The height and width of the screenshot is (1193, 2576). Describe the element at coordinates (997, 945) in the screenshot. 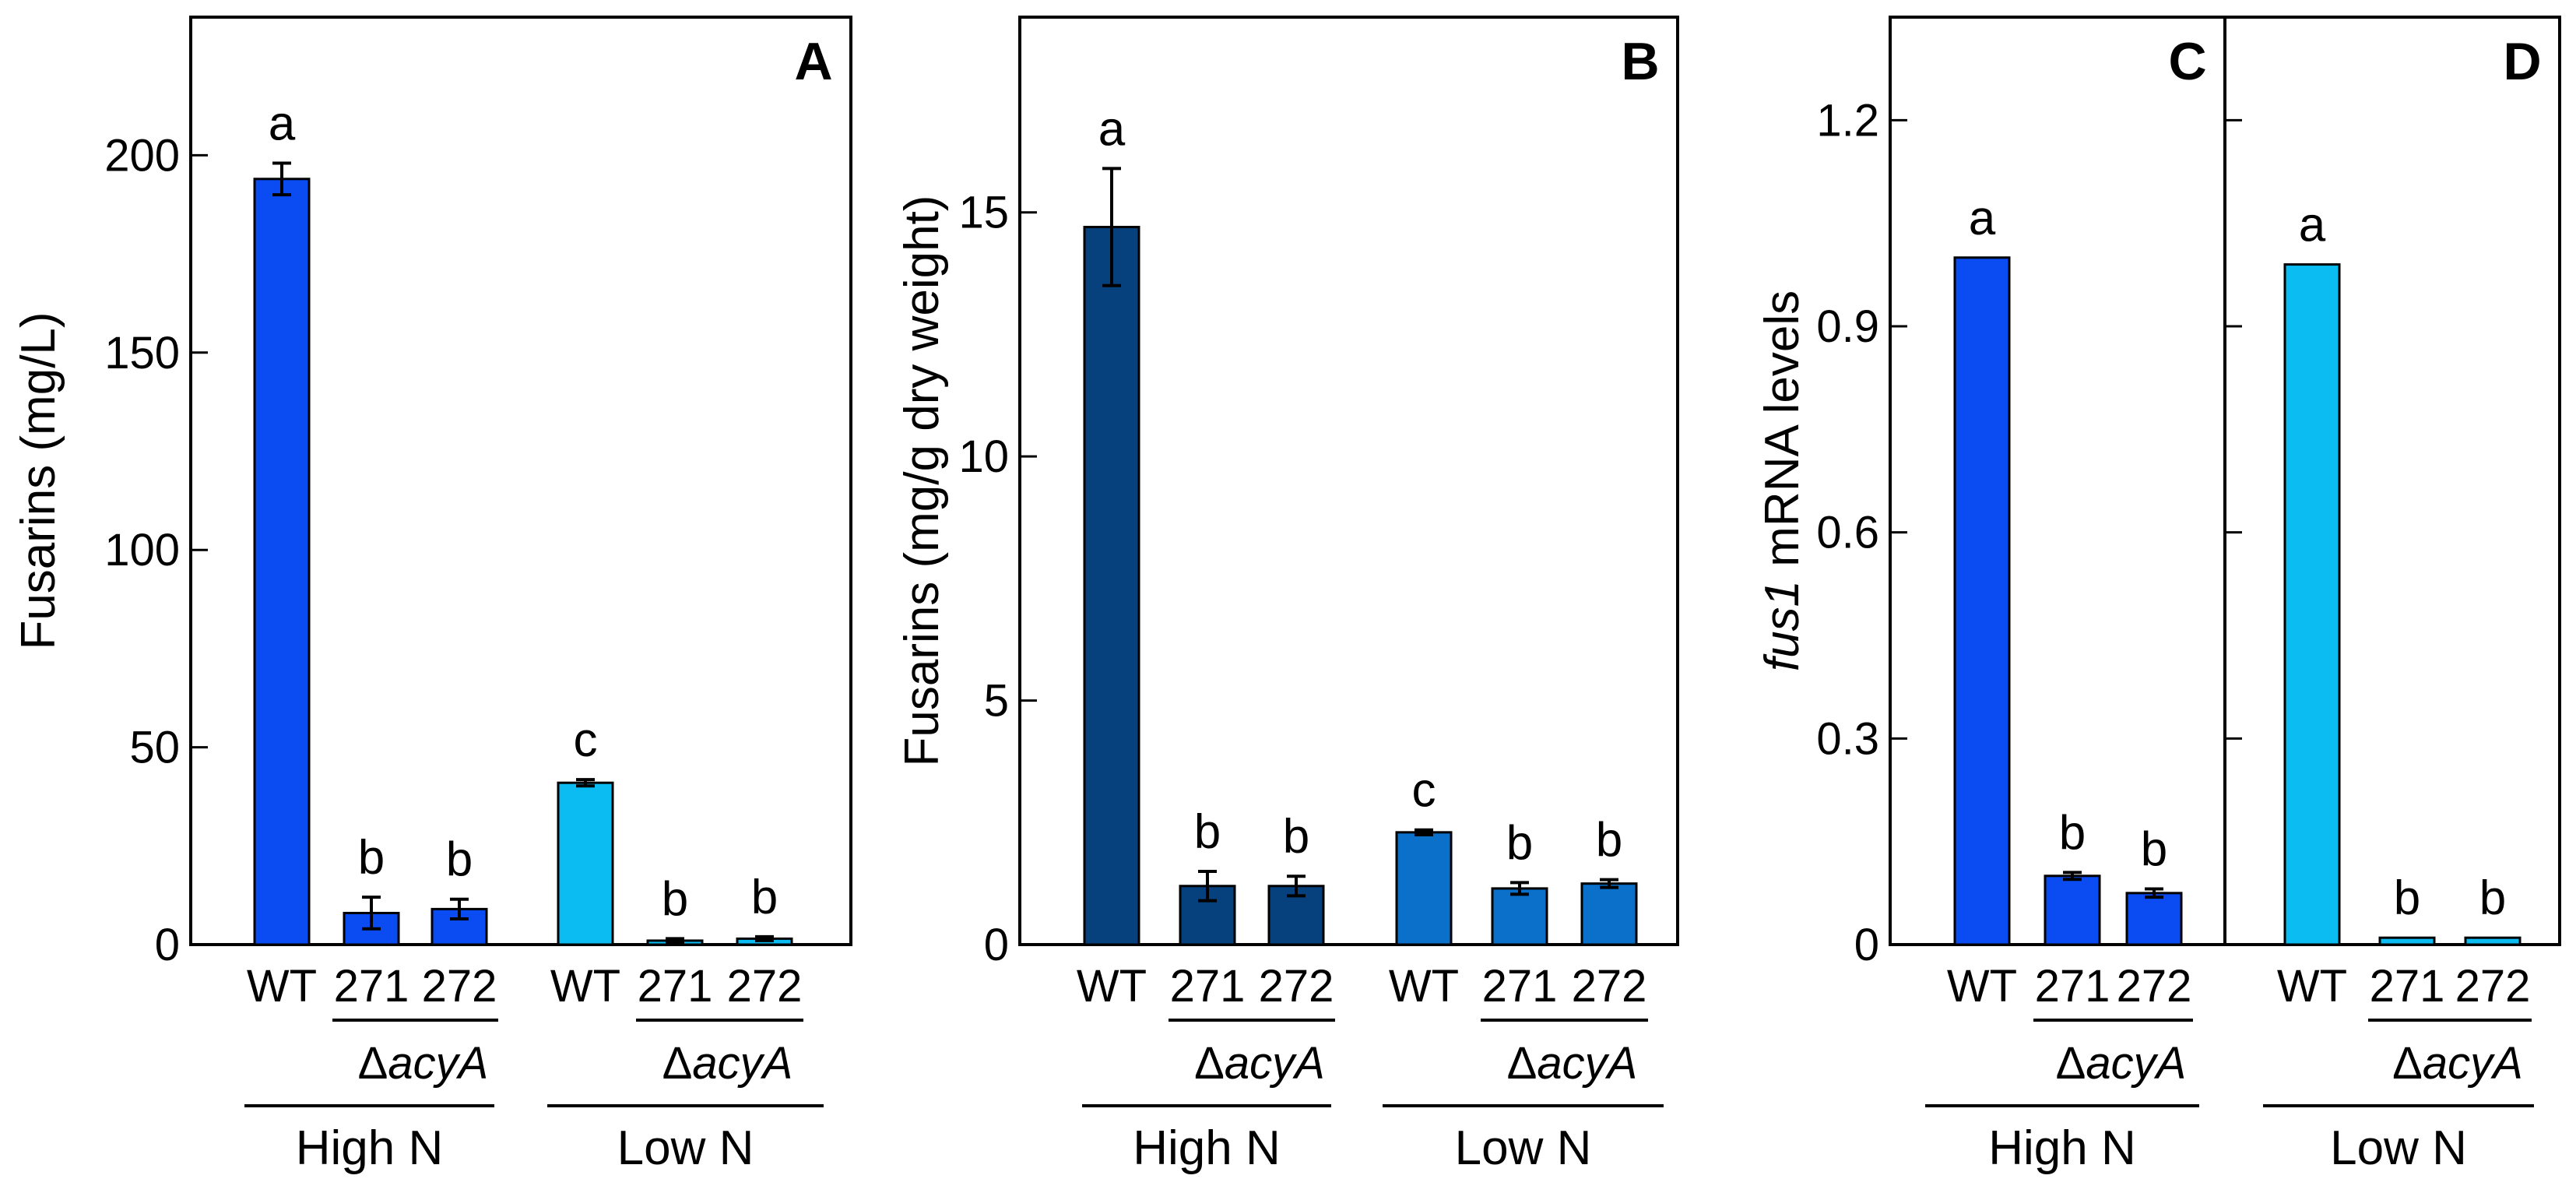

I see `panel-b-ytick-label: 0` at that location.